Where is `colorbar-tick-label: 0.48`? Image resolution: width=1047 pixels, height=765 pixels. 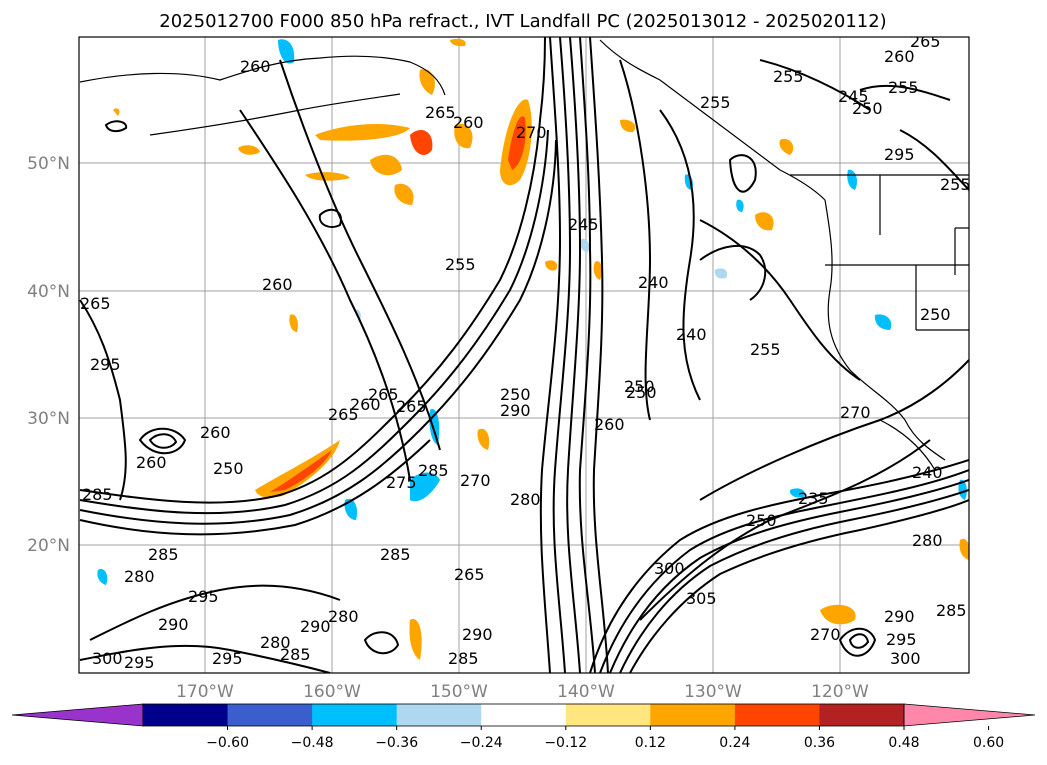
colorbar-tick-label: 0.48 is located at coordinates (903, 743).